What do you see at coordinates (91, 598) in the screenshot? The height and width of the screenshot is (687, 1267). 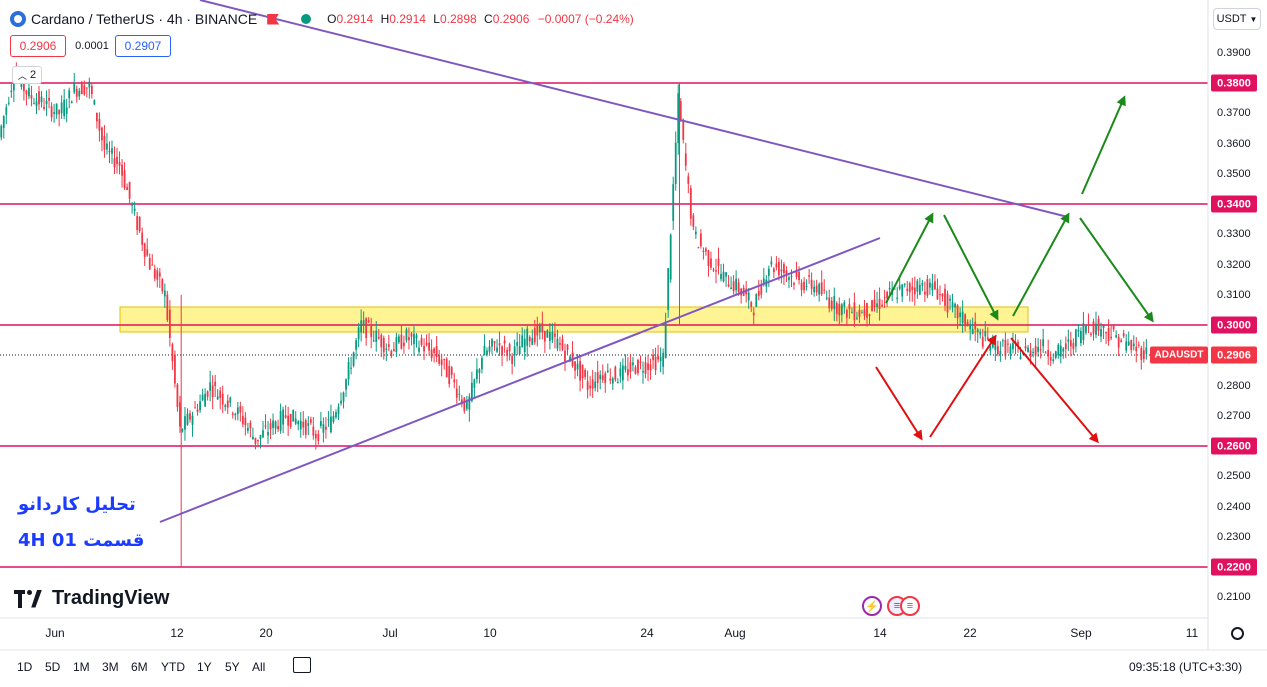 I see `tradingview-logo: TradingView` at bounding box center [91, 598].